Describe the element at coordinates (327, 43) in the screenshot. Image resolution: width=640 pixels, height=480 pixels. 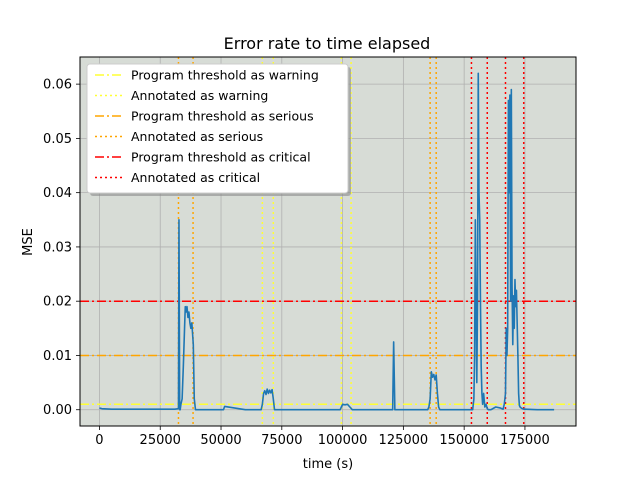
I see `chart-title: Error rate to time elapsed` at that location.